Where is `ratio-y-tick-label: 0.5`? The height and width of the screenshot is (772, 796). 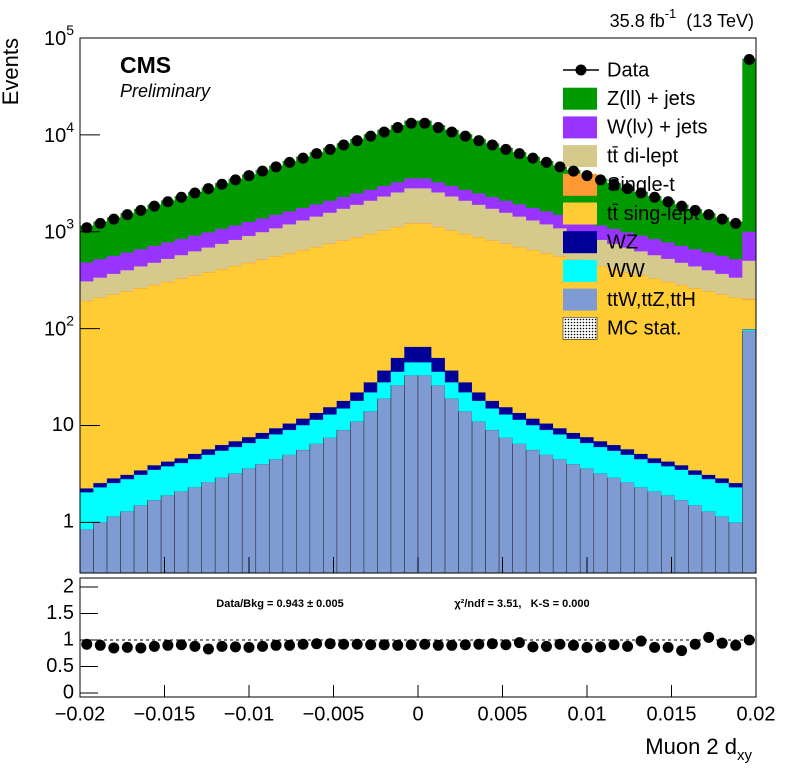 ratio-y-tick-label: 0.5 is located at coordinates (60, 666).